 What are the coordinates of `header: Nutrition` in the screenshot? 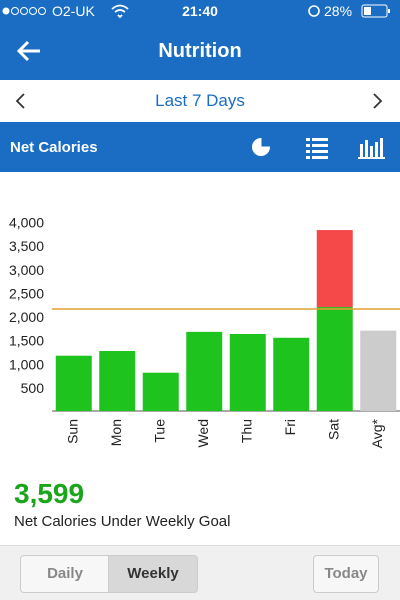 It's located at (200, 51).